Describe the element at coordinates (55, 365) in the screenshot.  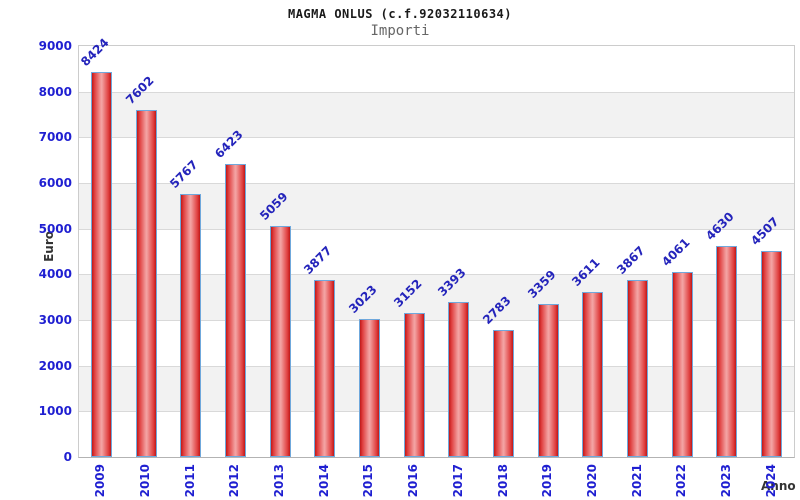
I see `y-tick-2000: 2000` at that location.